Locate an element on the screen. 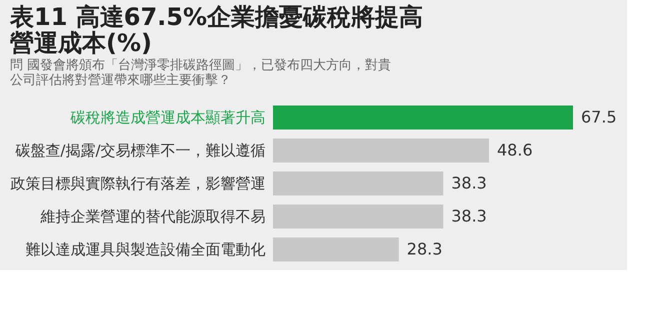  chart-title: 表11 高達67.5%企業擔憂碳稅將提高營運成本(%) is located at coordinates (216, 30).